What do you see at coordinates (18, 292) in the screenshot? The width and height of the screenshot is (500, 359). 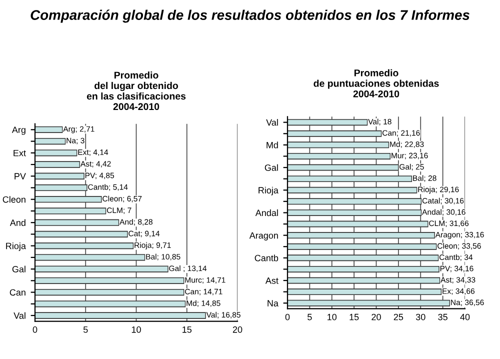 I see `y-tick-label: Can` at bounding box center [18, 292].